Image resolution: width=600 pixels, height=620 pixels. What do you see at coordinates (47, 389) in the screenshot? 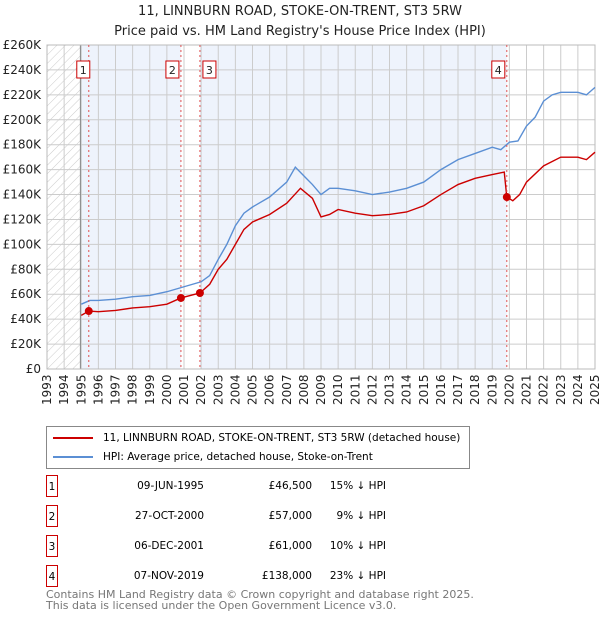
I see `x-tick-label: 1993` at bounding box center [47, 389].